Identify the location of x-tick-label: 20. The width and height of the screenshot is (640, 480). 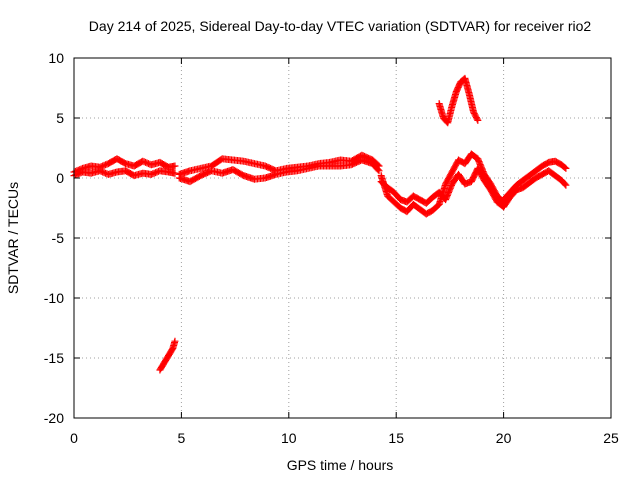
(504, 438).